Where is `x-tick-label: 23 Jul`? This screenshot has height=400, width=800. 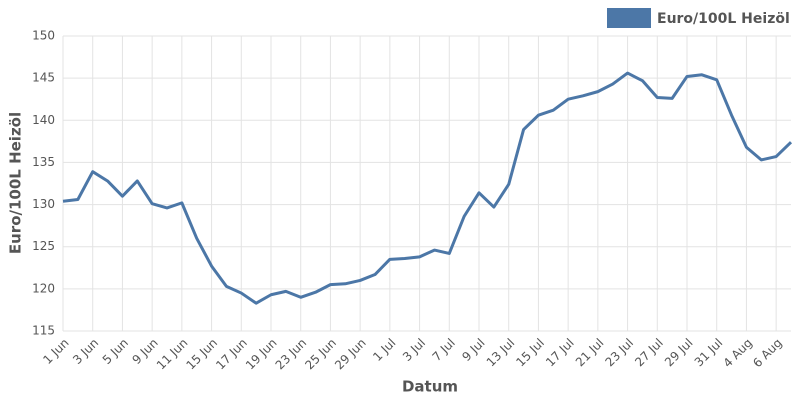 x-tick-label: 23 Jul is located at coordinates (620, 353).